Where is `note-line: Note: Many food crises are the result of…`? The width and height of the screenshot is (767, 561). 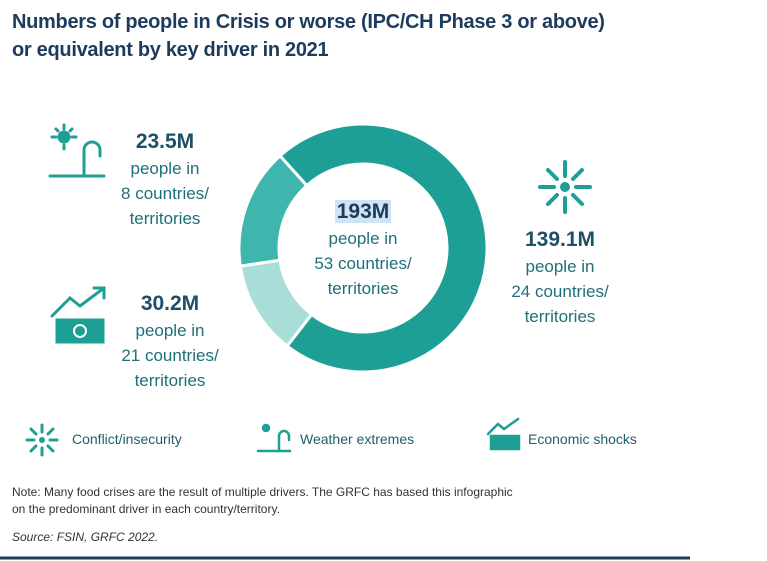 note-line: Note: Many food crises are the result of… is located at coordinates (262, 492).